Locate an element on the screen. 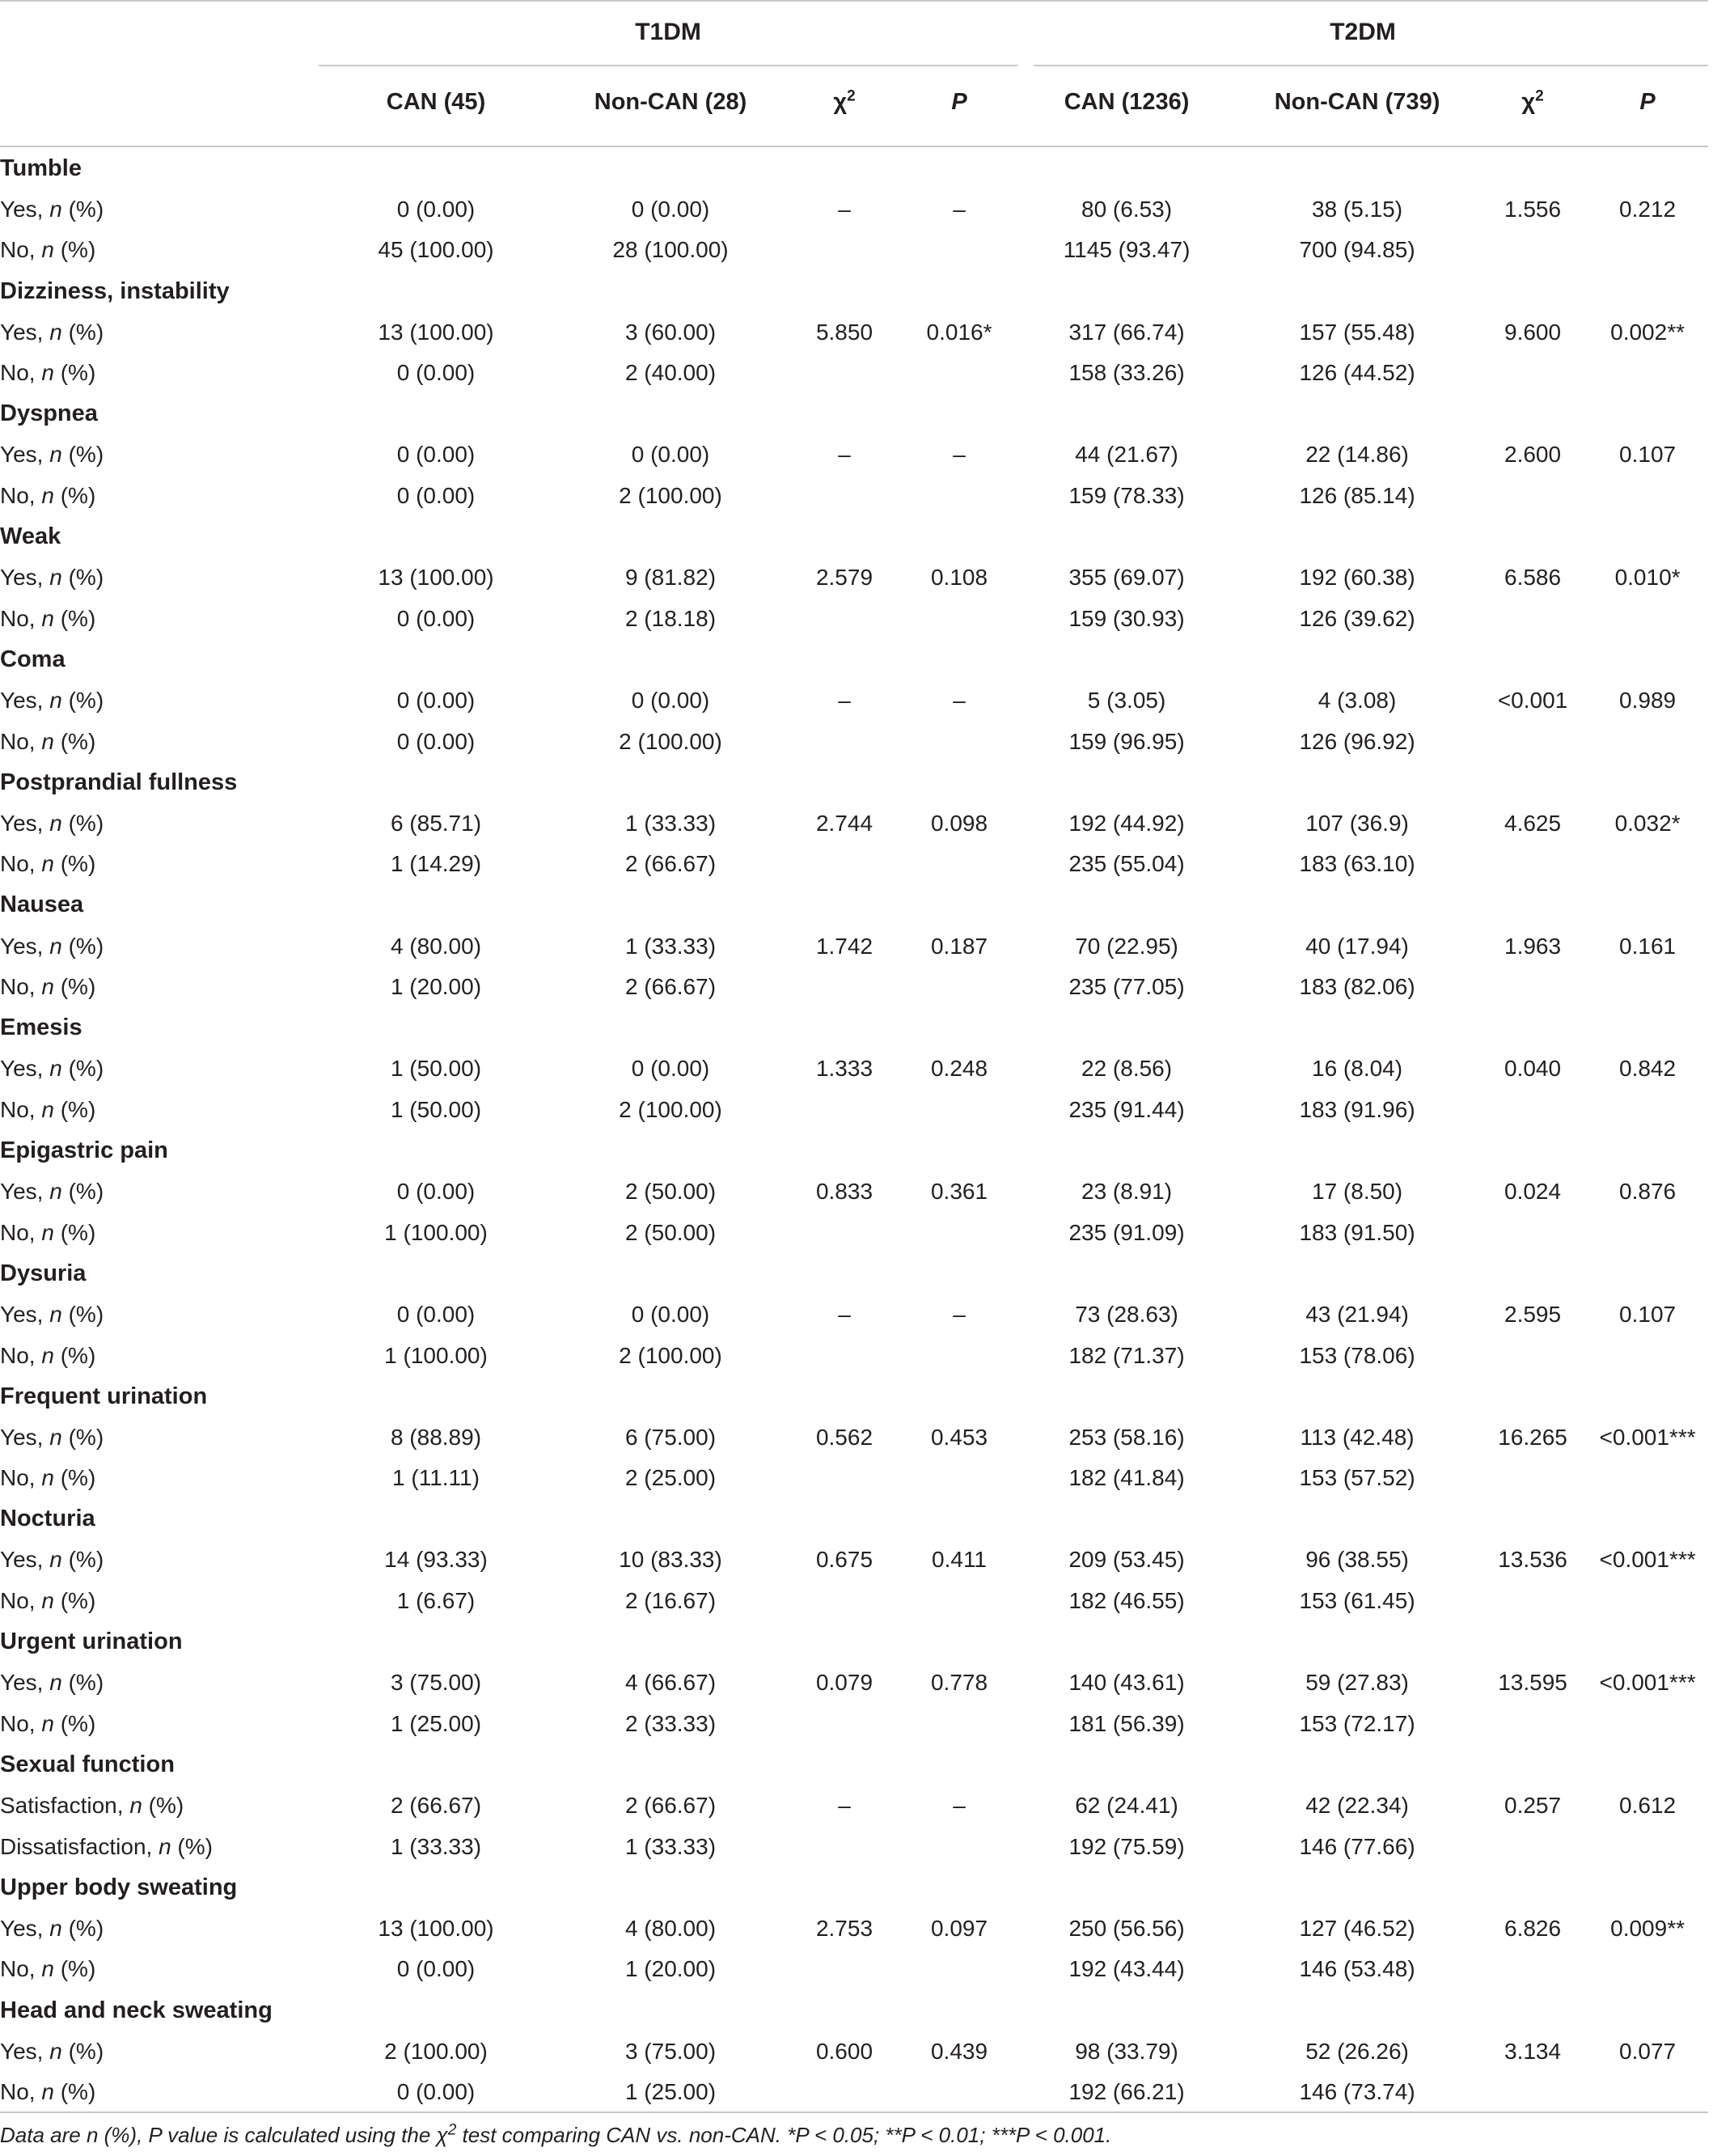 The height and width of the screenshot is (2156, 1713). row-label: Satisfaction, n (%) is located at coordinates (159, 1806).